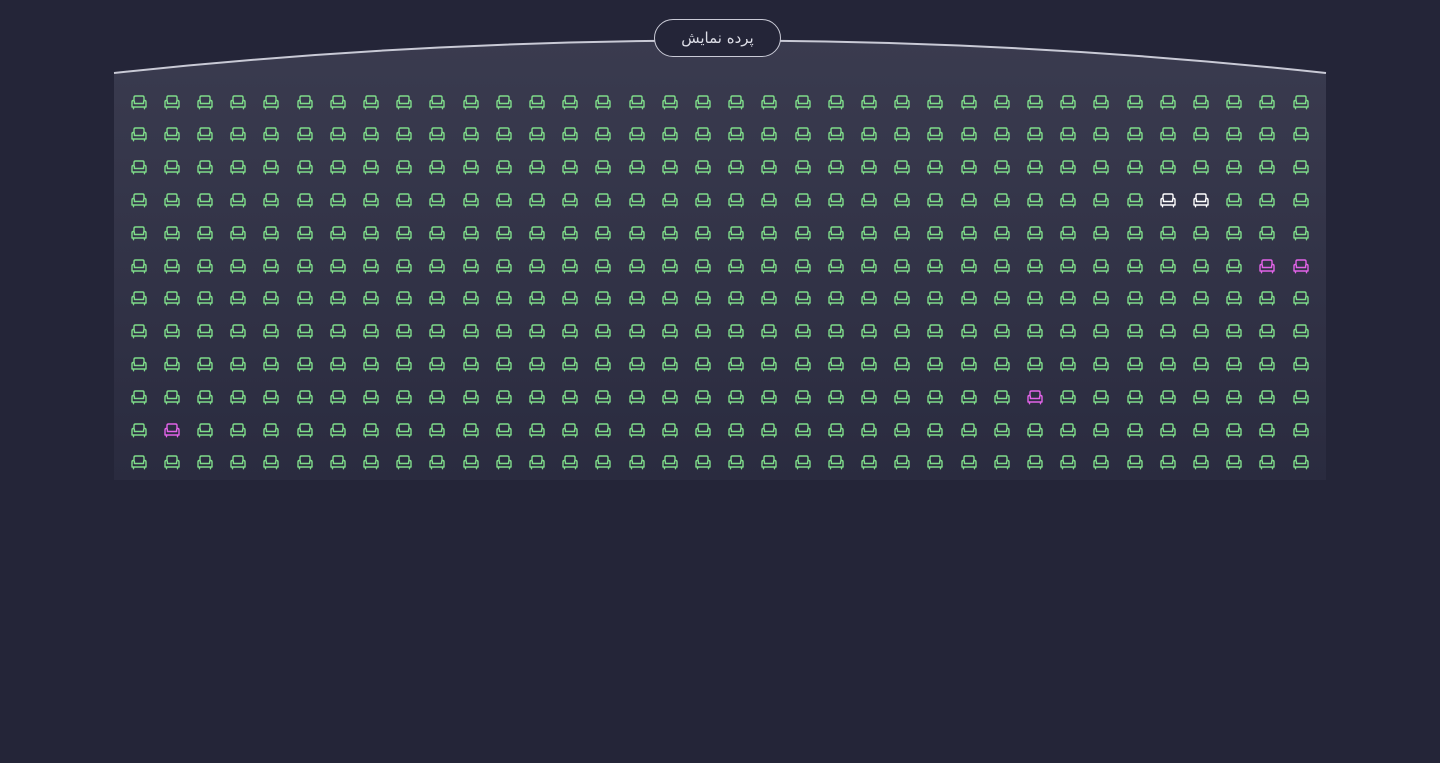  I want to click on seat-r12-s3, so click(204, 462).